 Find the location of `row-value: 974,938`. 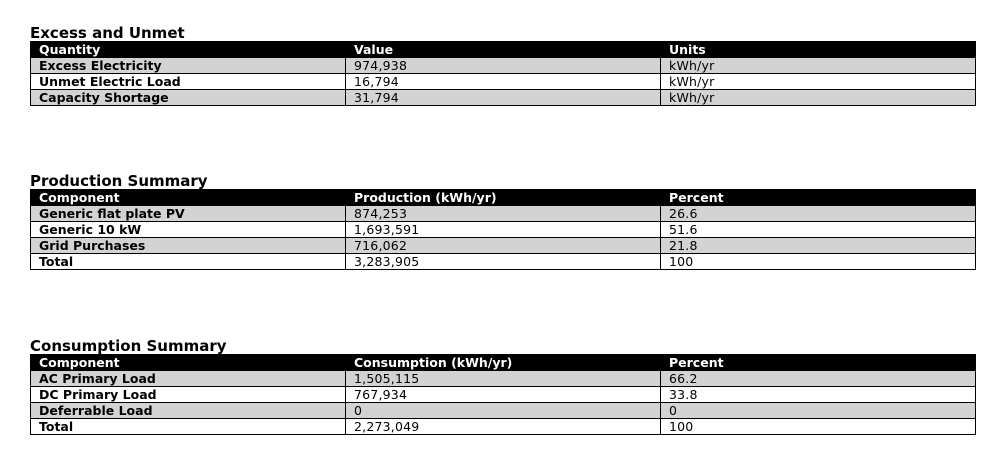

row-value: 974,938 is located at coordinates (503, 65).